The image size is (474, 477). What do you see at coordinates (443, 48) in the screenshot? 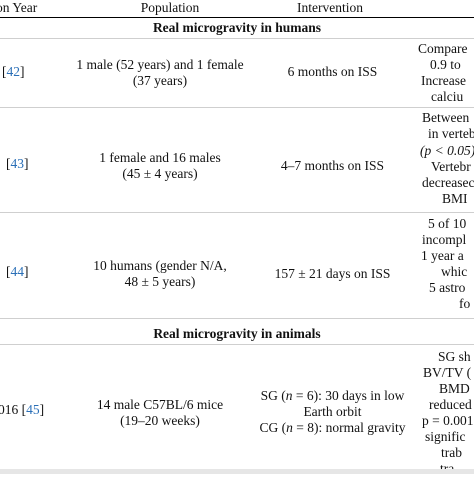
I see `row1-result-1: Compare` at bounding box center [443, 48].